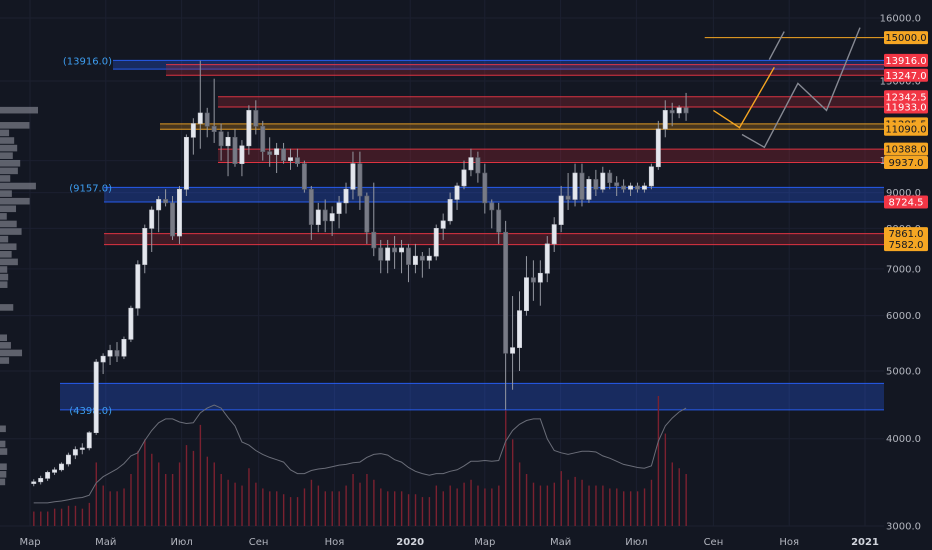 This screenshot has height=550, width=932. I want to click on price-badge: 7861.0, so click(906, 234).